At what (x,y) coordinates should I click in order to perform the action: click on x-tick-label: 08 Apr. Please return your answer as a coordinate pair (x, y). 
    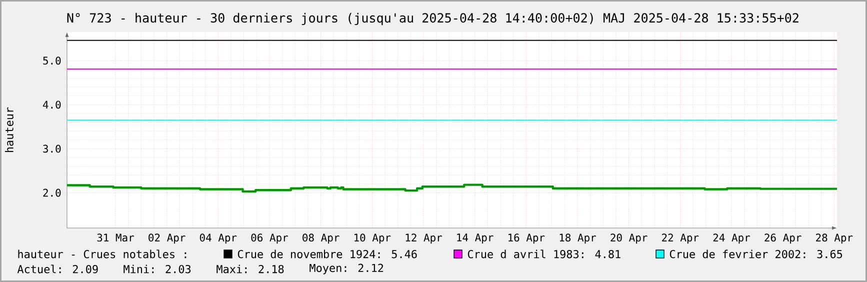
    Looking at the image, I should click on (321, 239).